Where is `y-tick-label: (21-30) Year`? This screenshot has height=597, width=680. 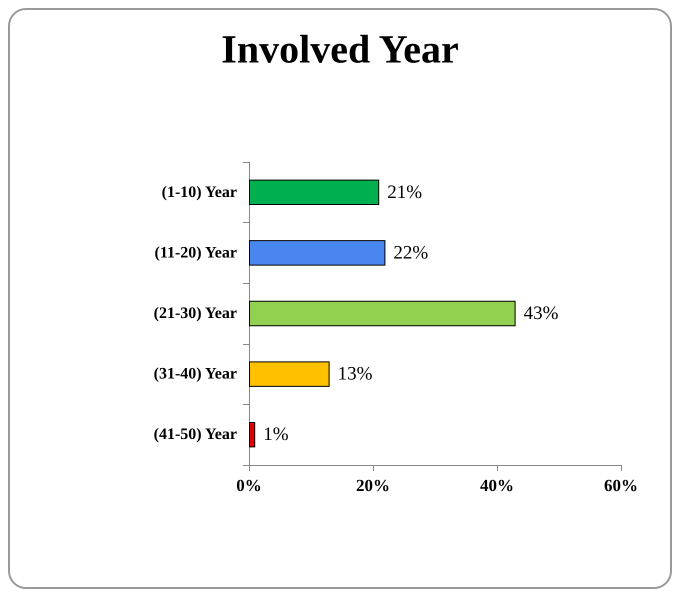
y-tick-label: (21-30) Year is located at coordinates (195, 313).